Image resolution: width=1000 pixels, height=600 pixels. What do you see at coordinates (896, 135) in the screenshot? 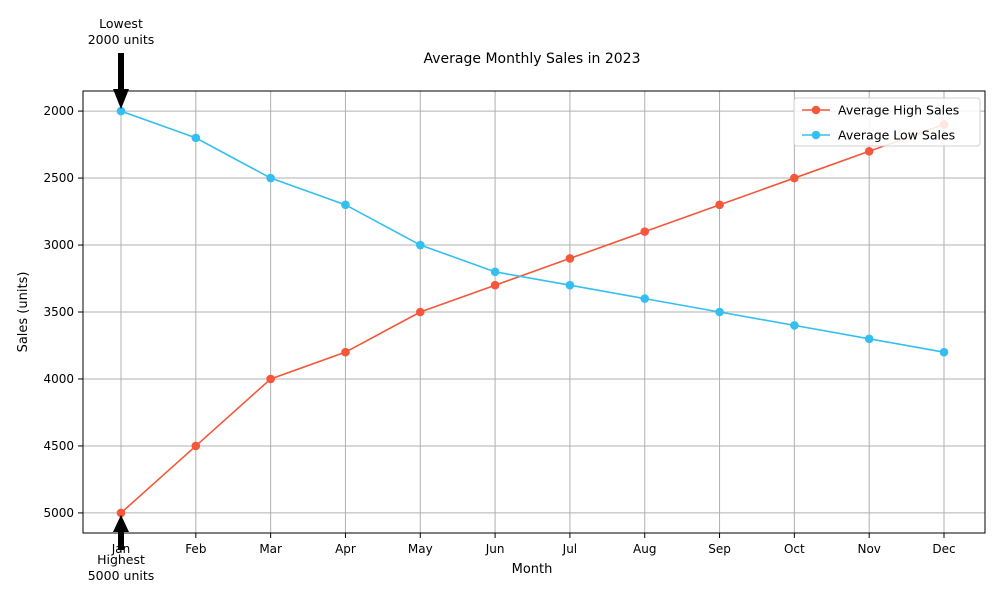
I see `legend-label: Average Low Sales` at bounding box center [896, 135].